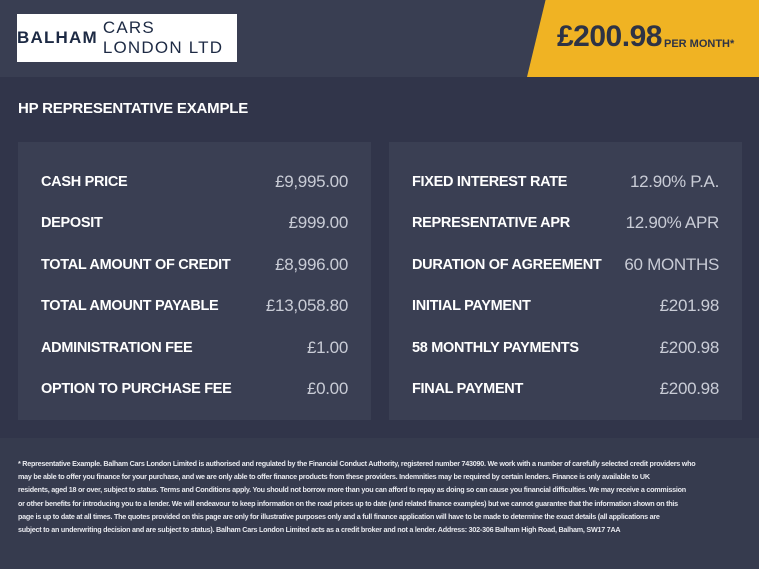  What do you see at coordinates (133, 108) in the screenshot?
I see `section-title: HP REPRESENTATIVE EXAMPLE` at bounding box center [133, 108].